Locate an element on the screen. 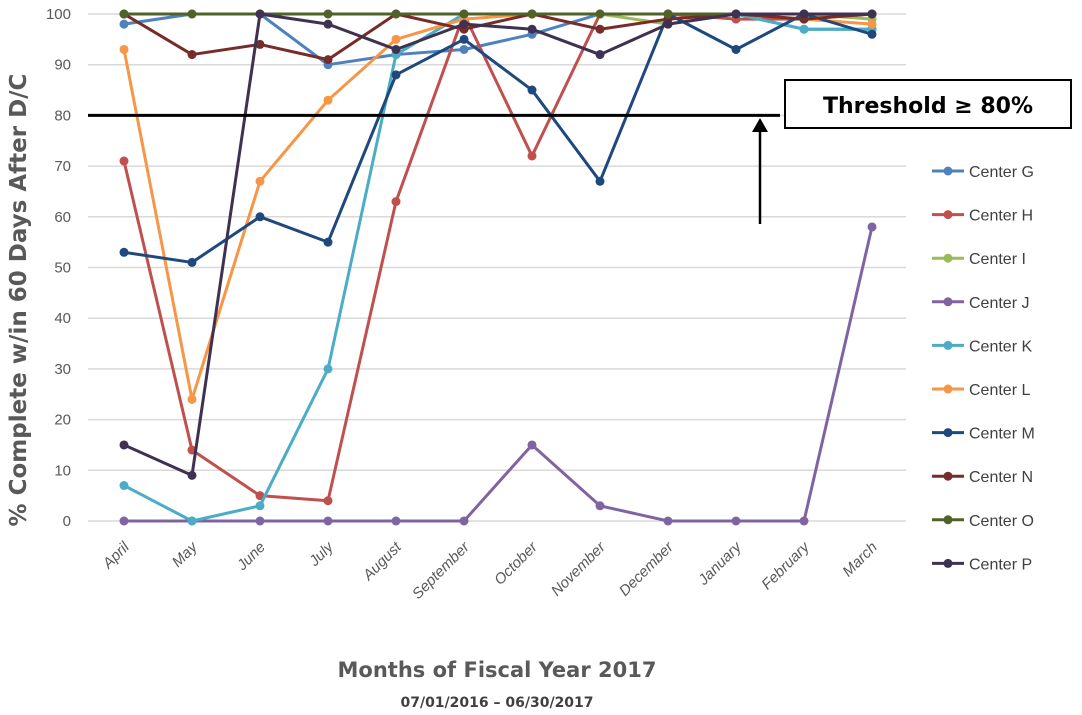  y-tick-label: 90 is located at coordinates (62, 65).